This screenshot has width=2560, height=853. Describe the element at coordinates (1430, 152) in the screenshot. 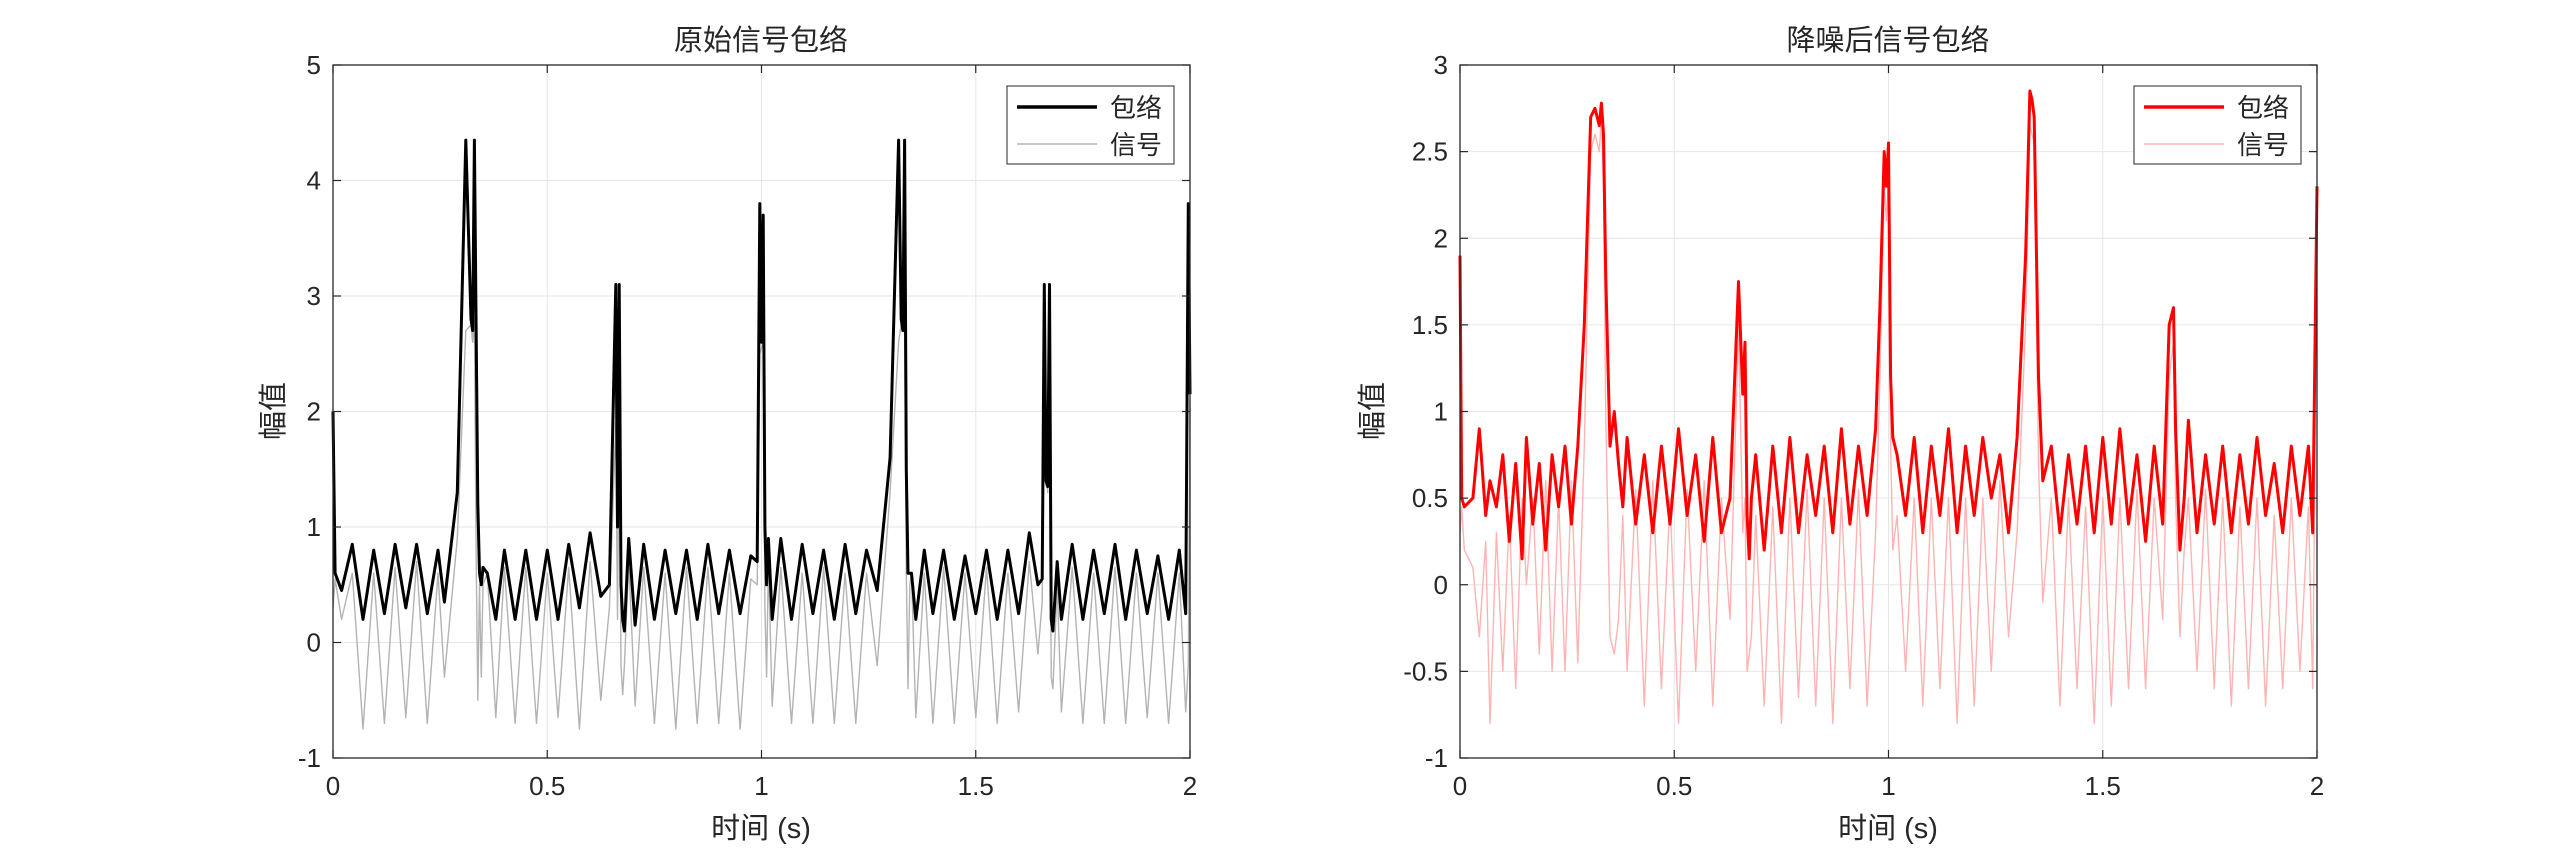

I see `y-tick-label: 2.5` at that location.